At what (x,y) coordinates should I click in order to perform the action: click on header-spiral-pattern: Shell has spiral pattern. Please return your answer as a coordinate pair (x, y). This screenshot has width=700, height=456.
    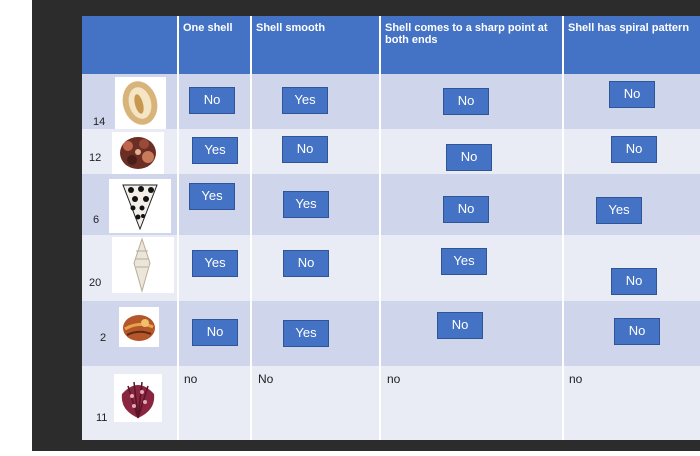
    Looking at the image, I should click on (631, 45).